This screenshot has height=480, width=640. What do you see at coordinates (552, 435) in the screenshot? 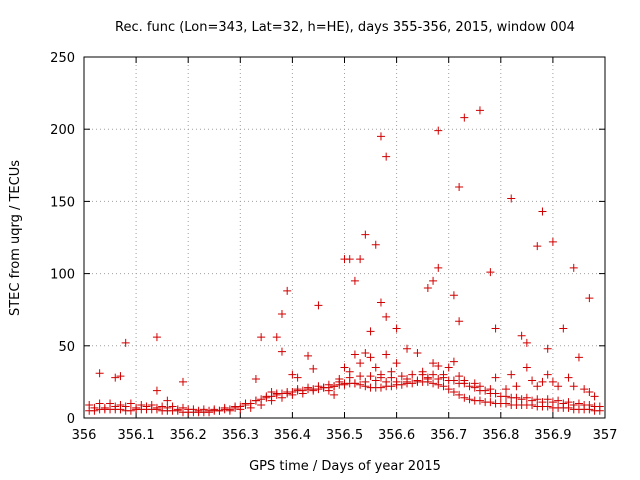
I see `x-tick-label: 356.9` at bounding box center [552, 435].